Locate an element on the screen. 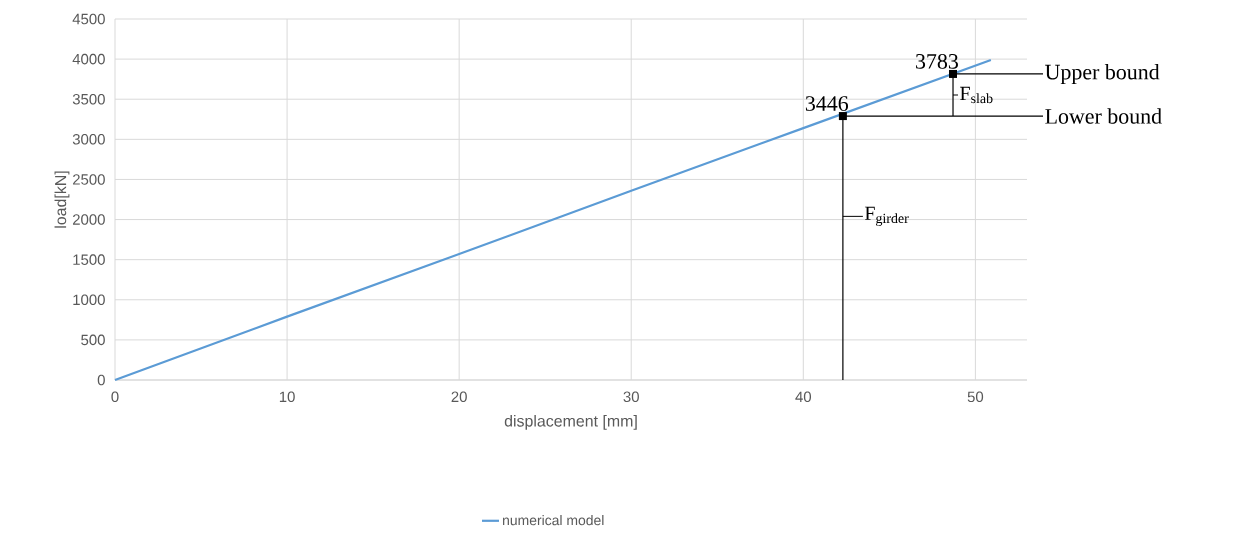 Image resolution: width=1240 pixels, height=537 pixels. ref-line-label: Upper bound is located at coordinates (1102, 74).